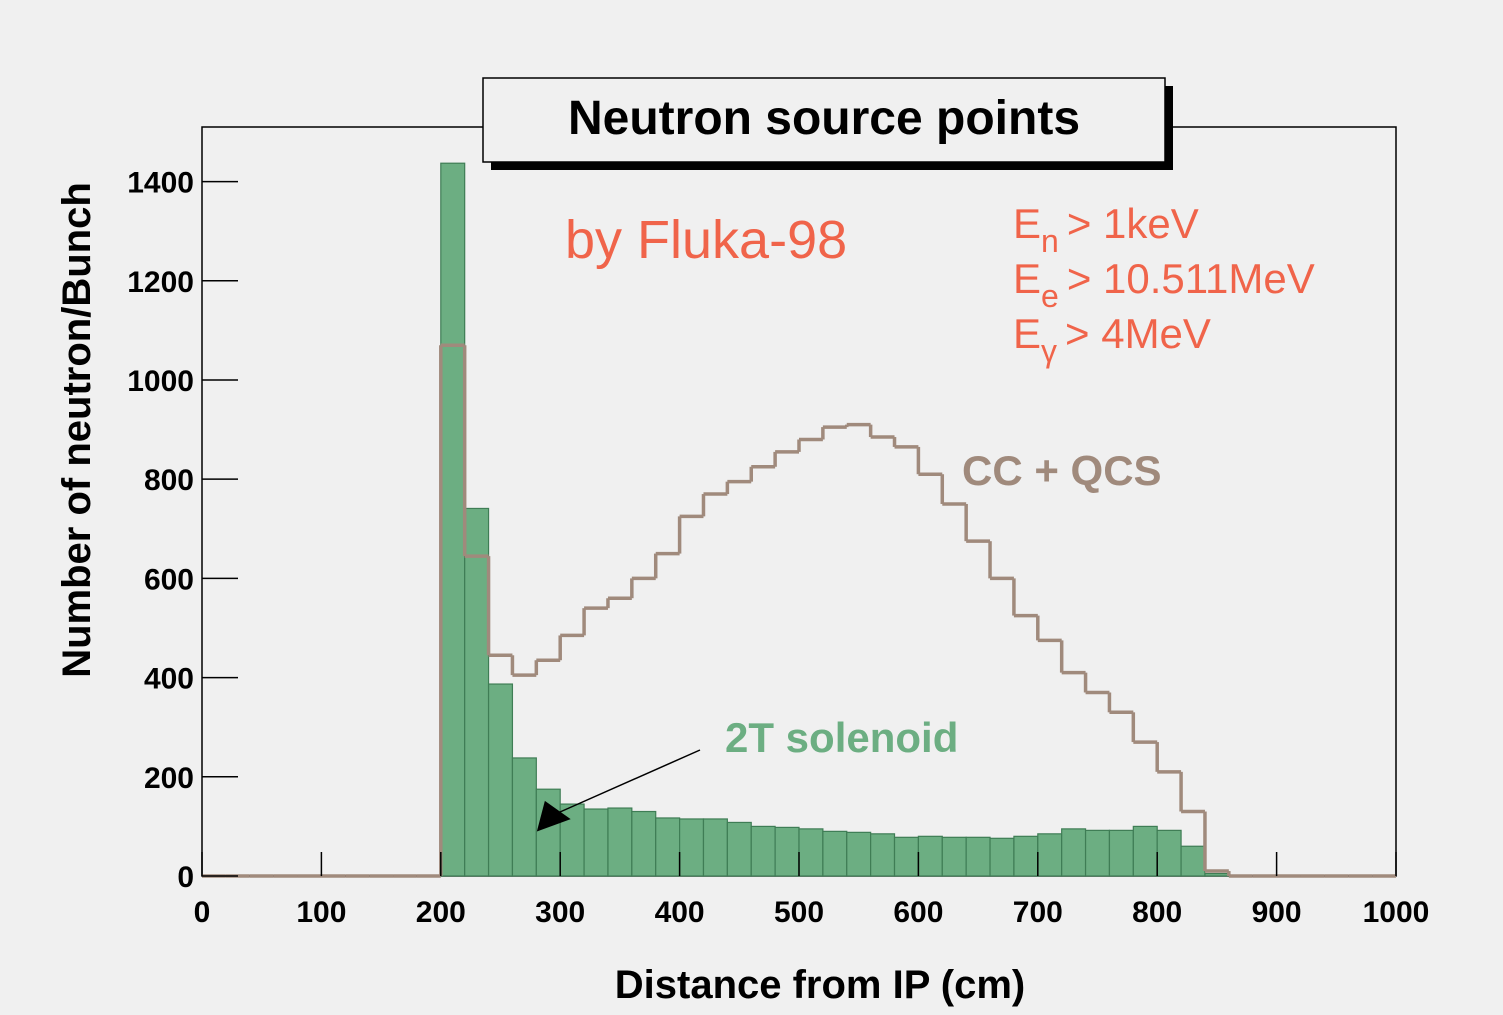 The image size is (1503, 1015). Describe the element at coordinates (1157, 912) in the screenshot. I see `x-tick-label: 800` at that location.